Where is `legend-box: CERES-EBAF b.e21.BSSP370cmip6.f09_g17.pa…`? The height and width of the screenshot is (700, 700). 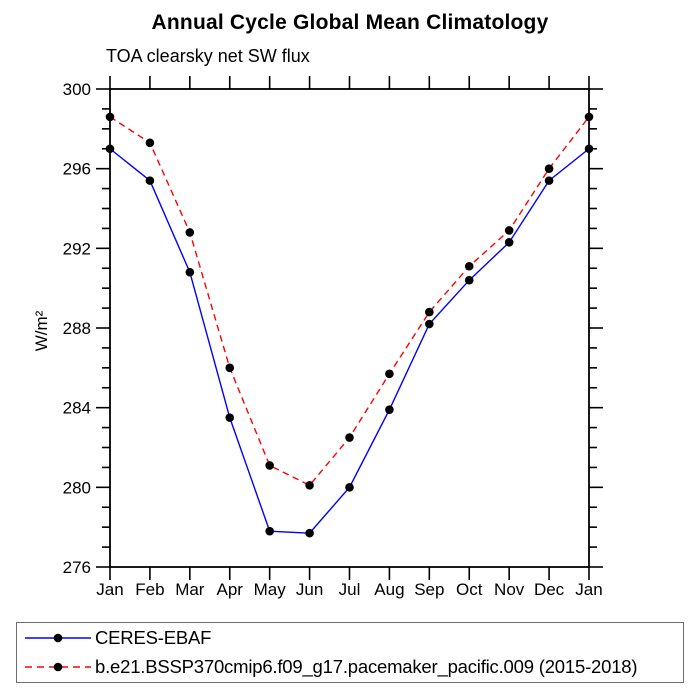 legend-box: CERES-EBAF b.e21.BSSP370cmip6.f09_g17.pa… is located at coordinates (350, 652).